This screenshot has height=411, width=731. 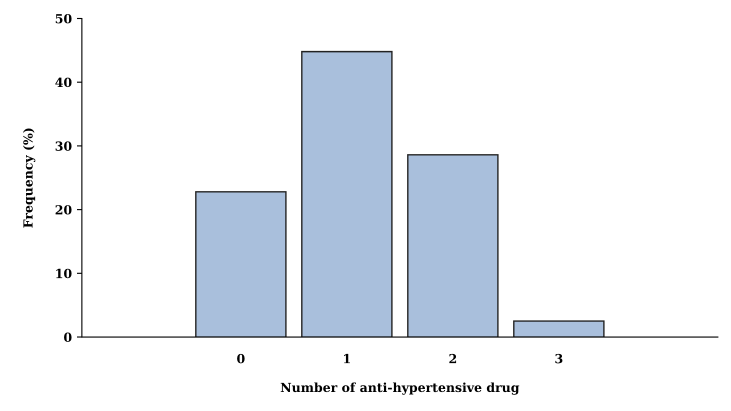 I want to click on y-tick-label: 40, so click(x=63, y=83).